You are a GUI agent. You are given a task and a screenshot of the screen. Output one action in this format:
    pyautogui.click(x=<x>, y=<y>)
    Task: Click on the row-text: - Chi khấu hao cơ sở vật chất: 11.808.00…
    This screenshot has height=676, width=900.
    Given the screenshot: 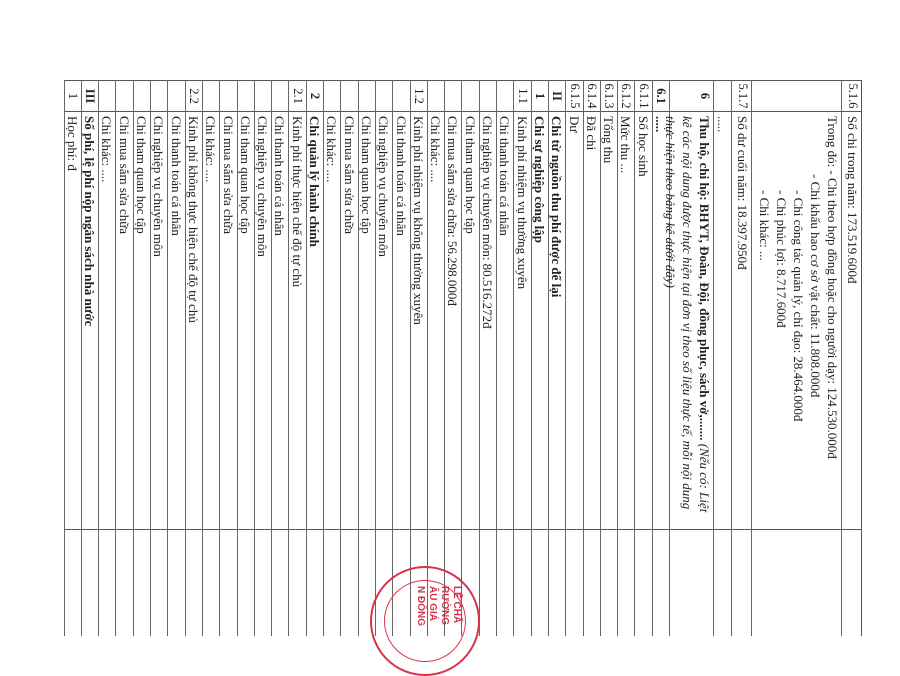 What is the action you would take?
    pyautogui.click(x=815, y=286)
    